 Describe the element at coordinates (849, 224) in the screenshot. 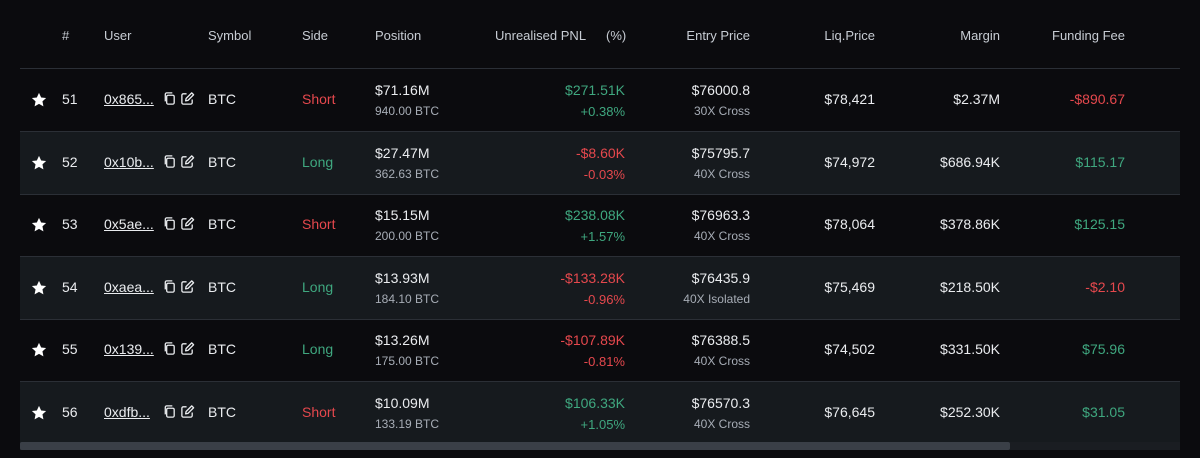

I see `liq-price: $78,064` at that location.